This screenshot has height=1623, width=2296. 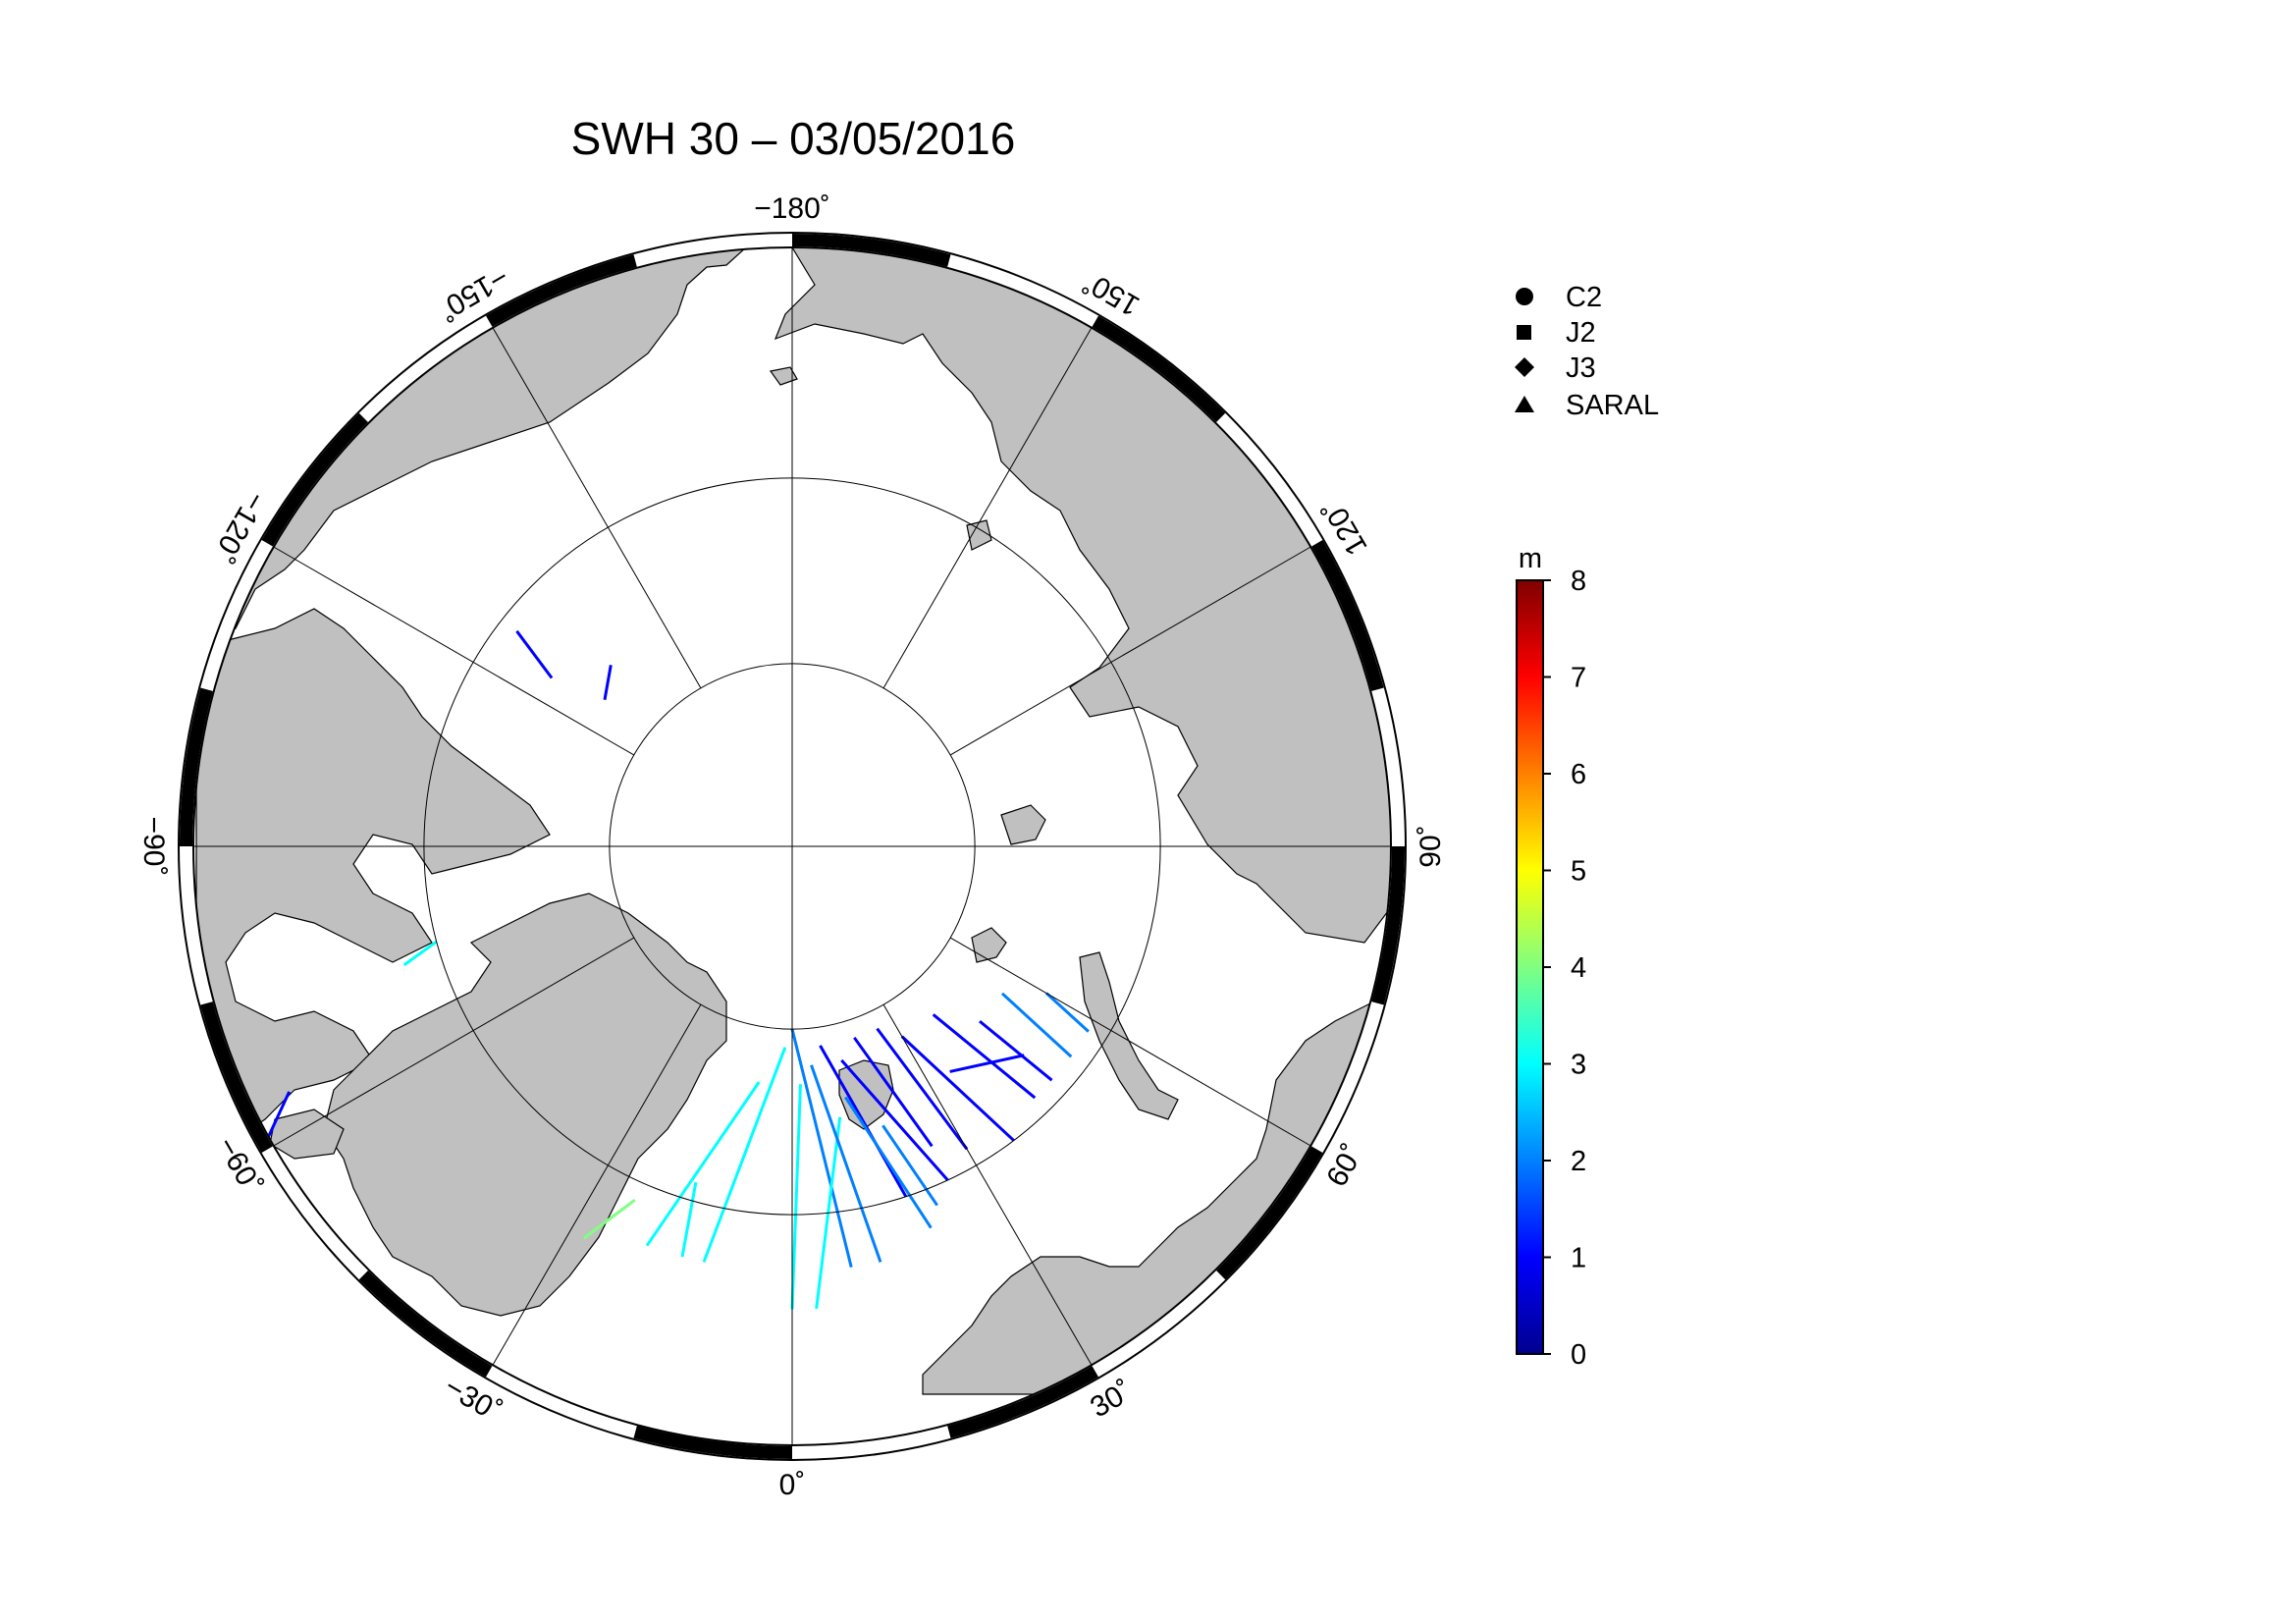 I want to click on land-severnaya-zemlya, so click(x=1023, y=824).